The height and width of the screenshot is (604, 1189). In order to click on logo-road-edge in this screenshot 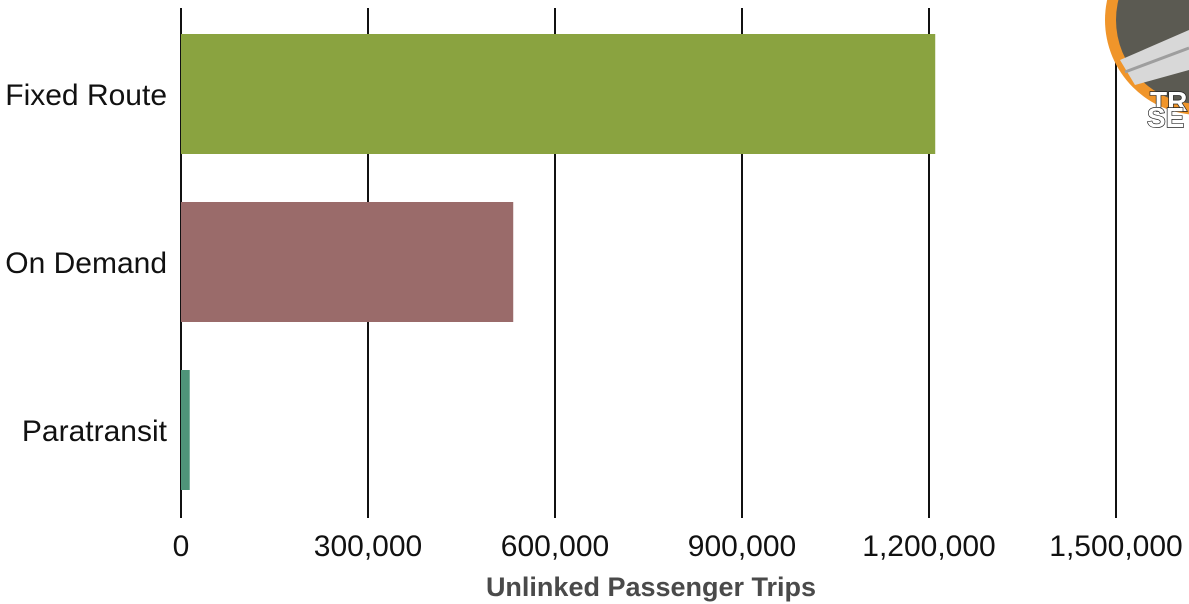, I will do `click(1156, 60)`.